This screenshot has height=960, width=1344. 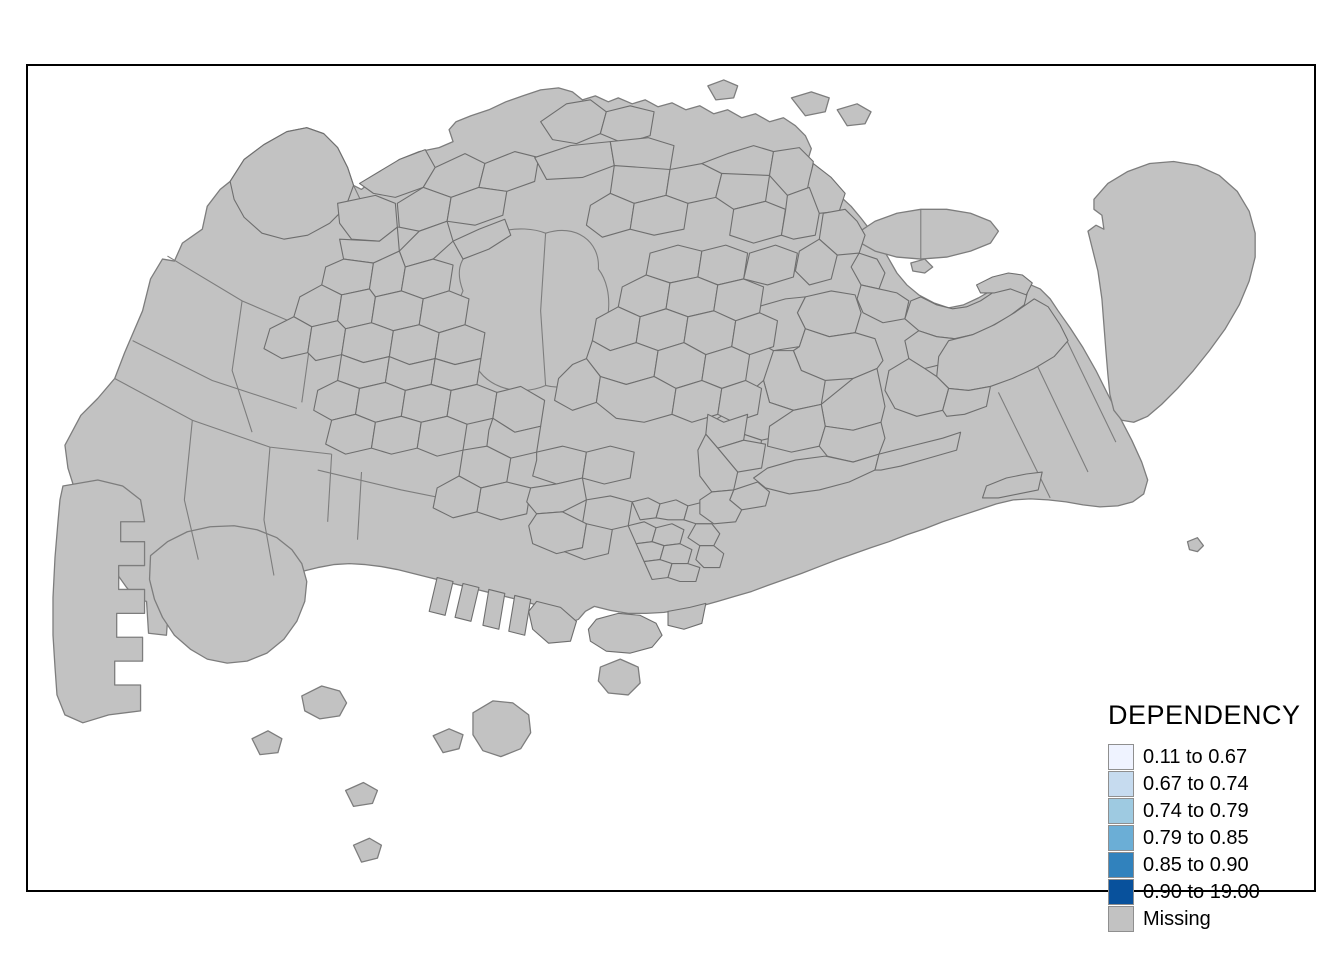 I want to click on pulau-brani, so click(x=619, y=677).